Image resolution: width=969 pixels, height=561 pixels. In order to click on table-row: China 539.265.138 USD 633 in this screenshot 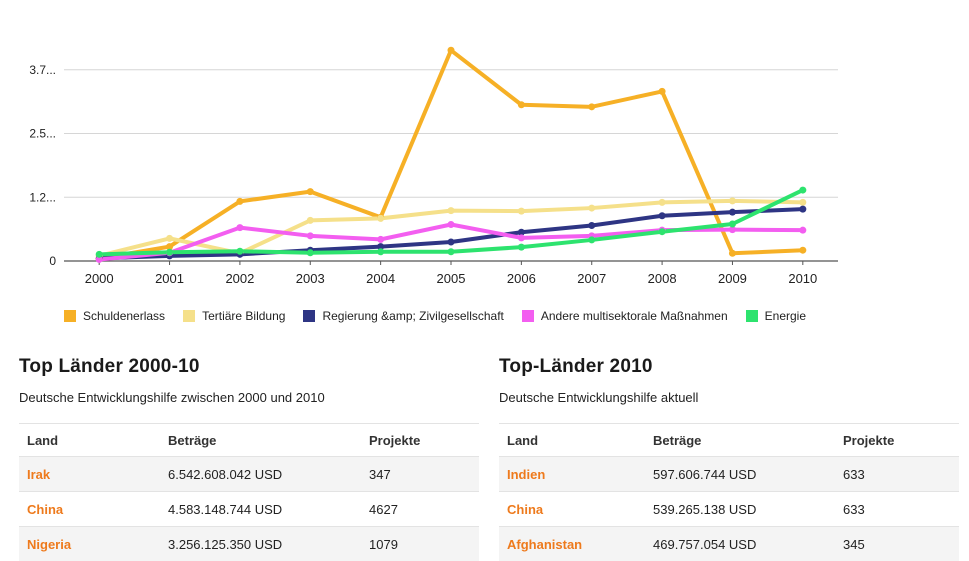, I will do `click(729, 509)`.